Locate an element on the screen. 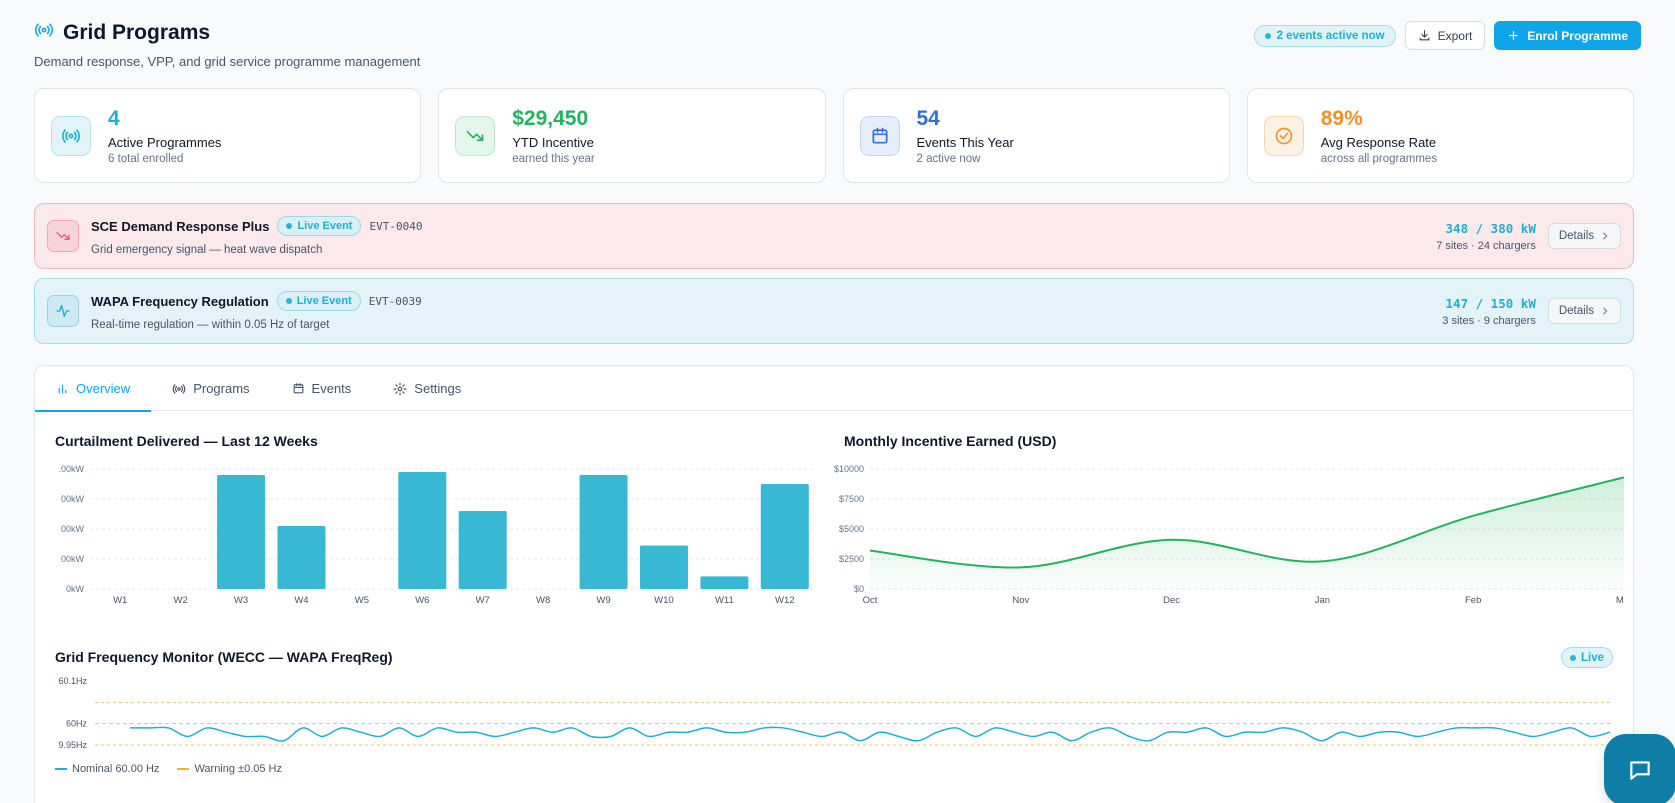  kpi-sub: across all programmes is located at coordinates (1379, 158).